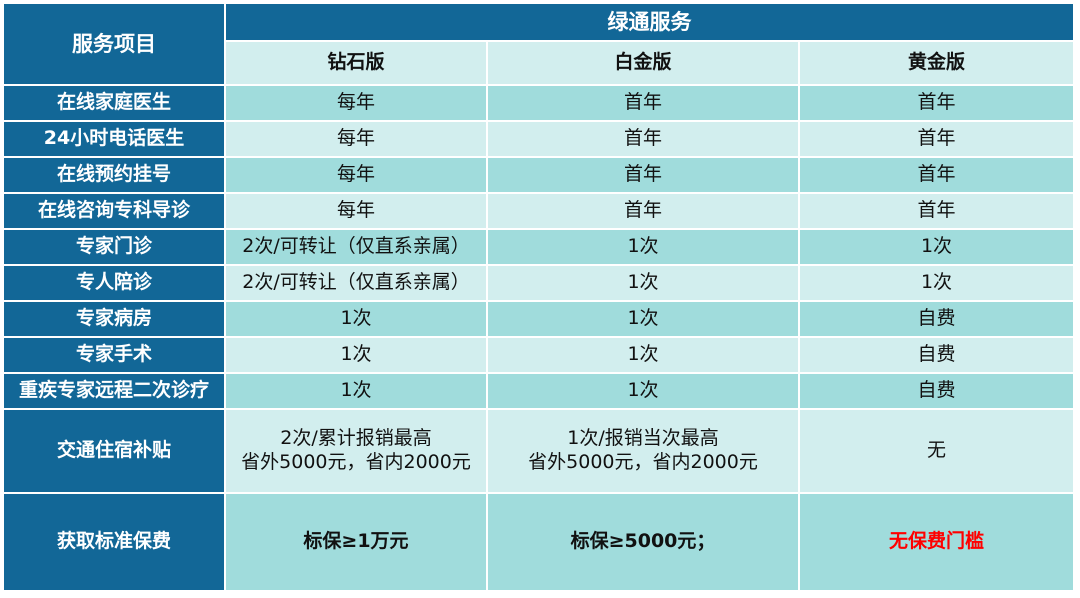 Image resolution: width=1080 pixels, height=598 pixels. I want to click on table-row: 专人陪诊 2次/可转让（仅直系亲属） 1次 1次, so click(540, 284).